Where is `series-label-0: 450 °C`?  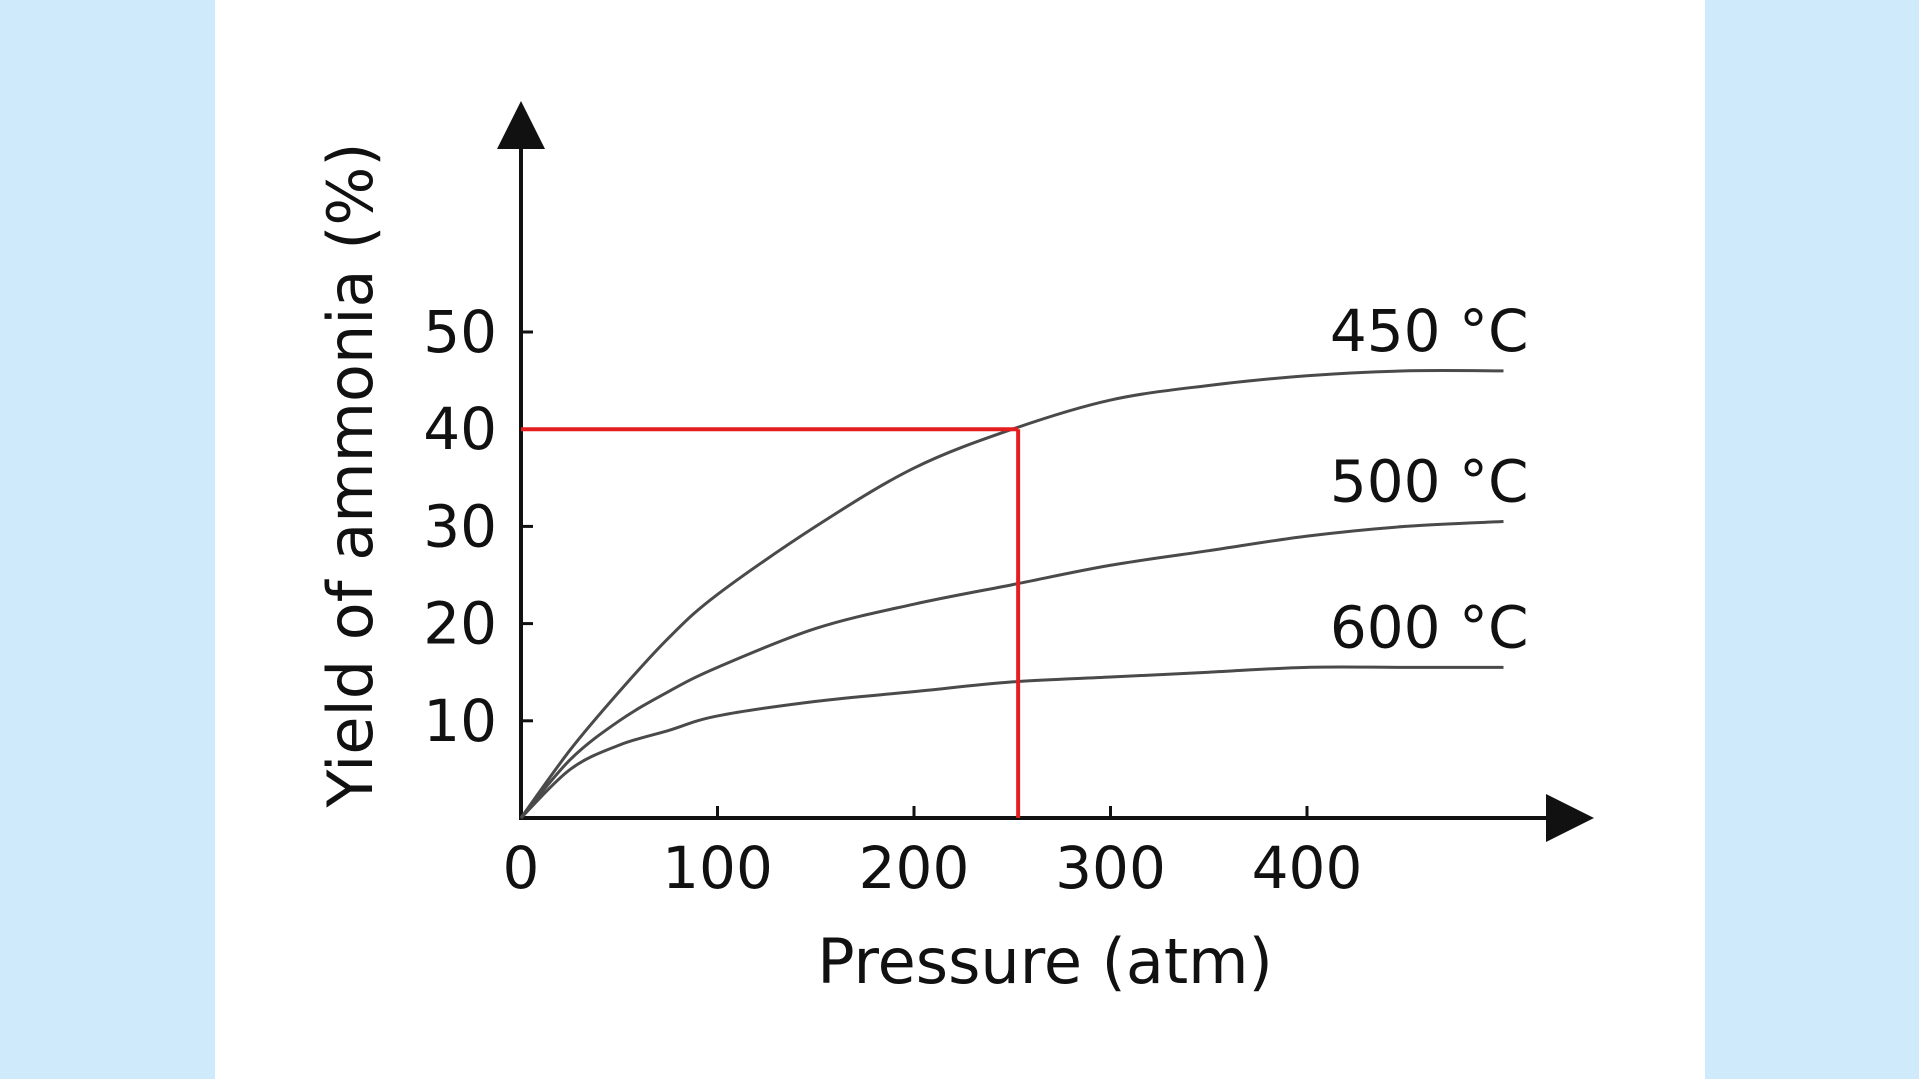
series-label-0: 450 °C is located at coordinates (1429, 331).